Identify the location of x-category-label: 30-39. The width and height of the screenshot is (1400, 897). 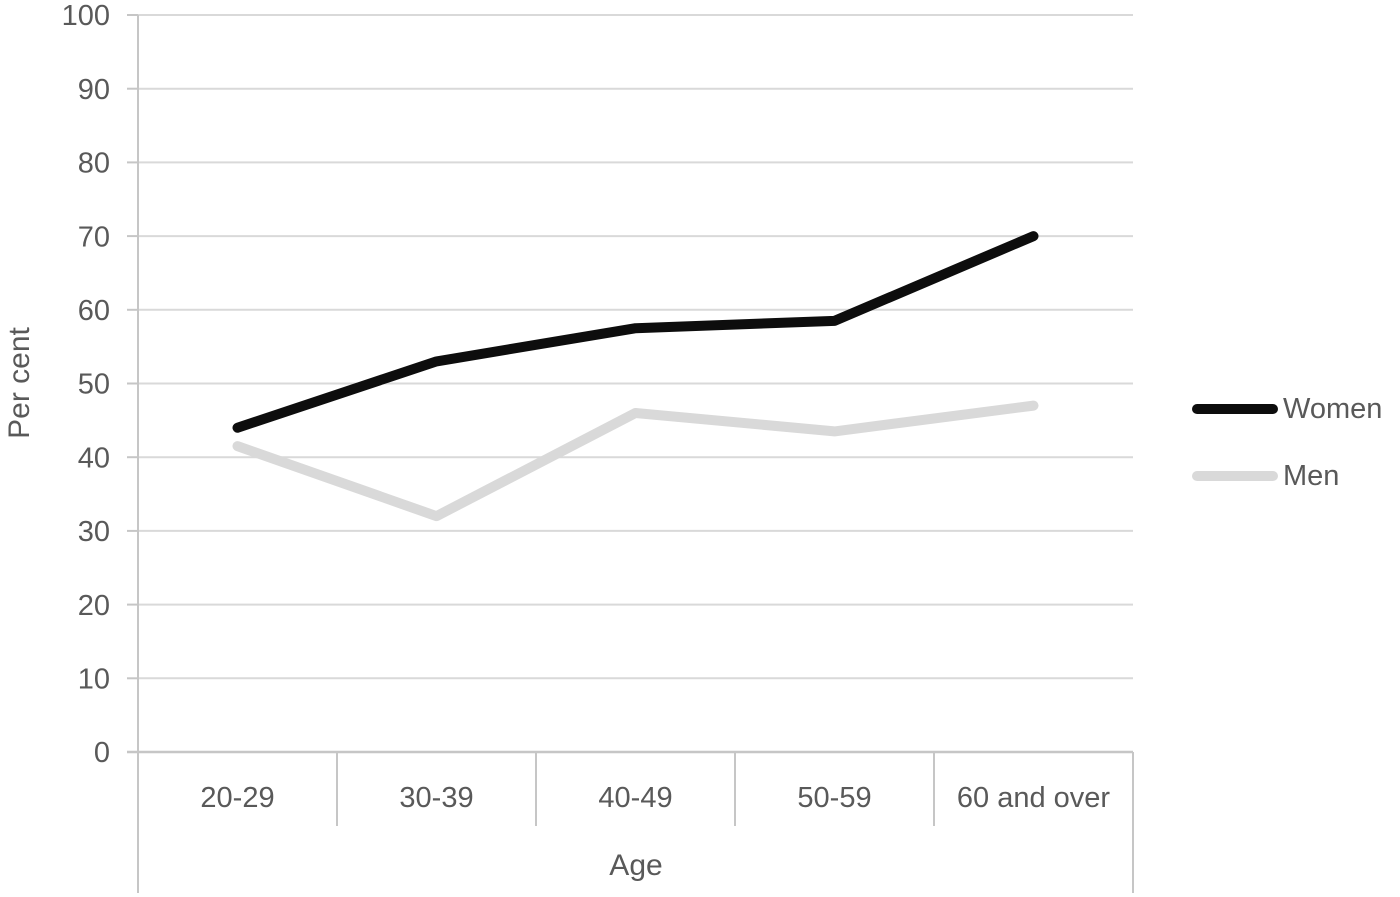
(436, 798).